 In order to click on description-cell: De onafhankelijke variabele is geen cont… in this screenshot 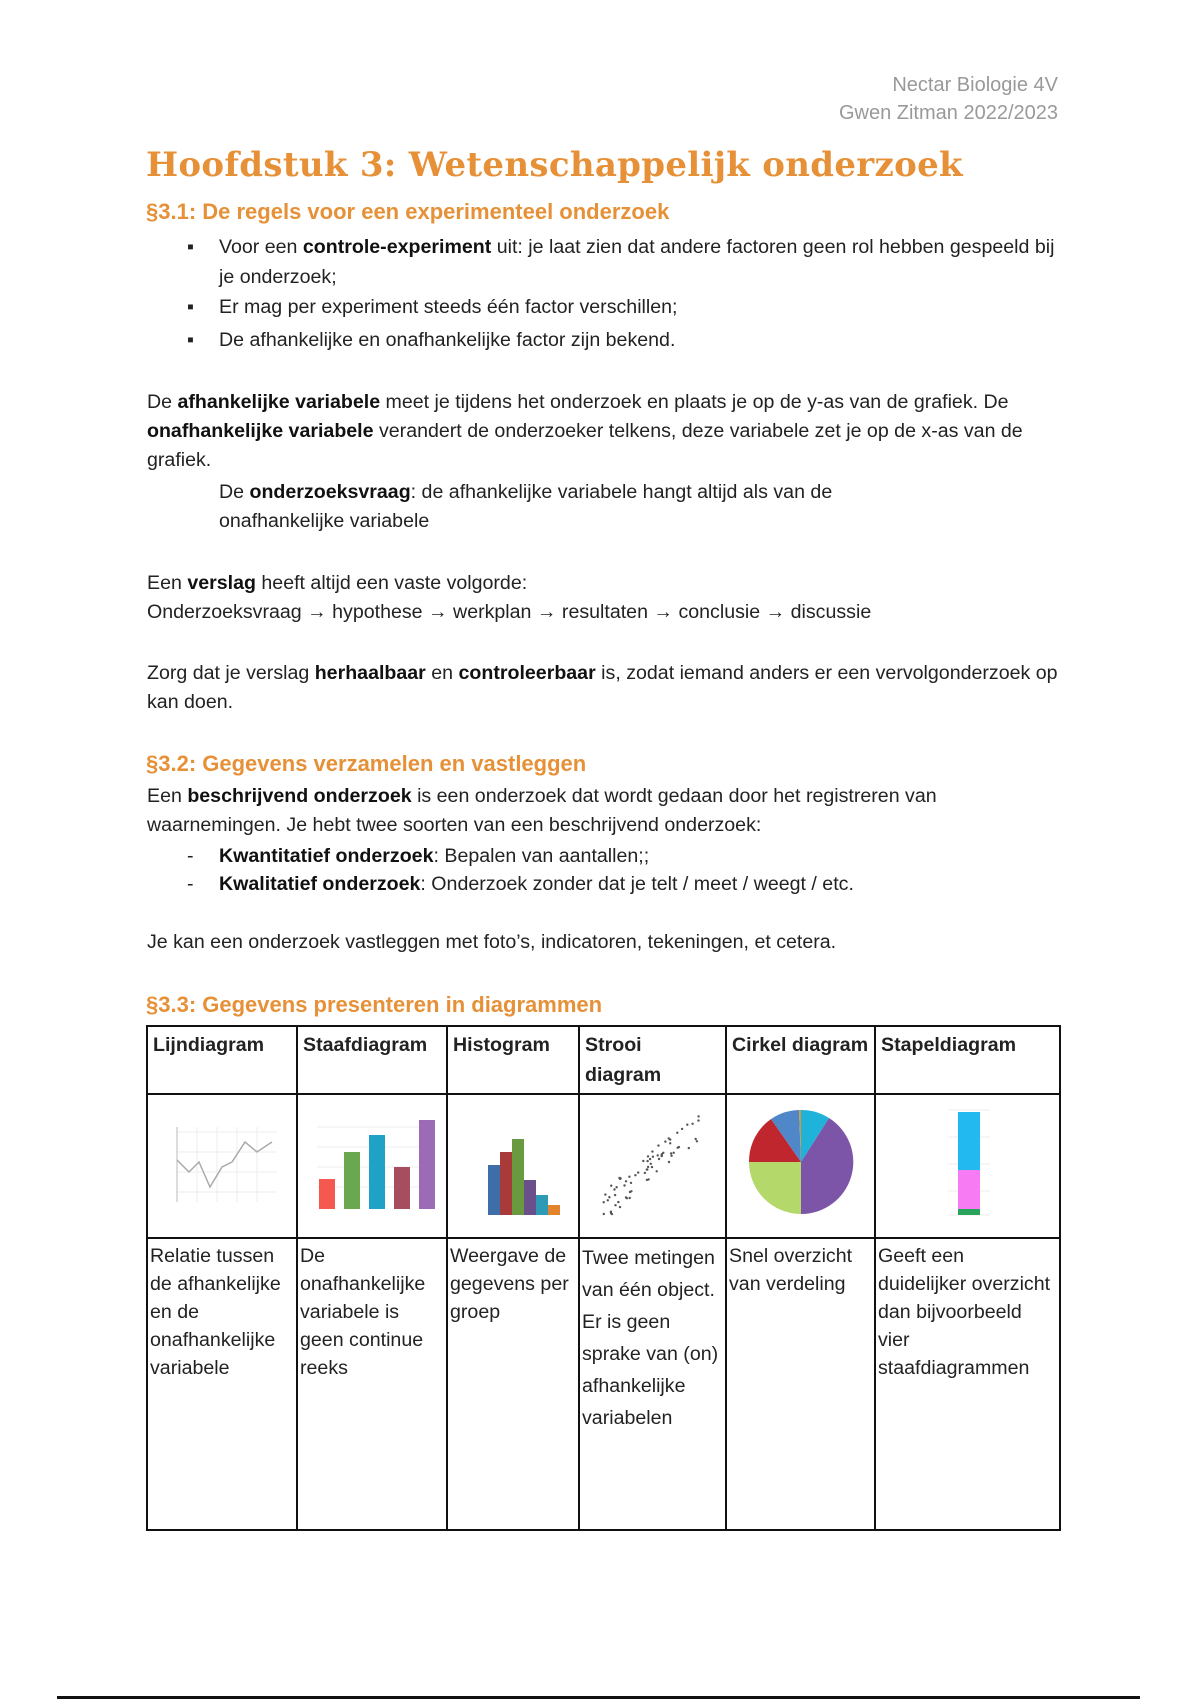, I will do `click(372, 1384)`.